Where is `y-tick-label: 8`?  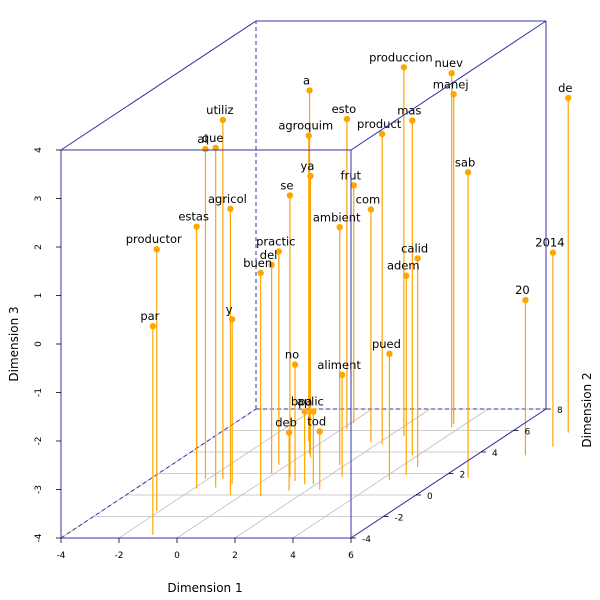 y-tick-label: 8 is located at coordinates (560, 411).